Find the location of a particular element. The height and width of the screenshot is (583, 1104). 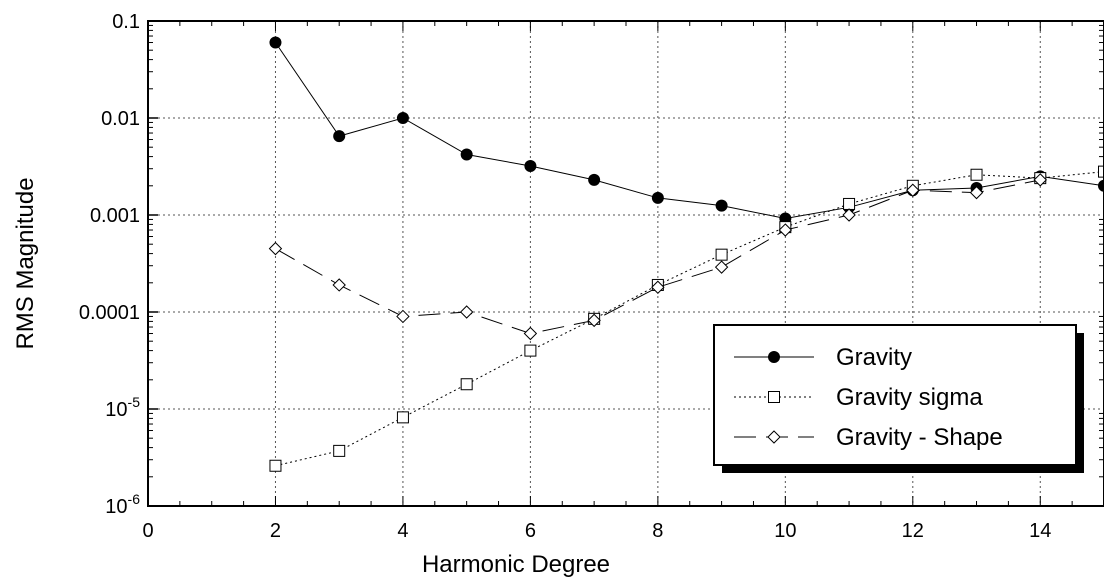

y-tick-label: 0.0001 is located at coordinates (109, 313).